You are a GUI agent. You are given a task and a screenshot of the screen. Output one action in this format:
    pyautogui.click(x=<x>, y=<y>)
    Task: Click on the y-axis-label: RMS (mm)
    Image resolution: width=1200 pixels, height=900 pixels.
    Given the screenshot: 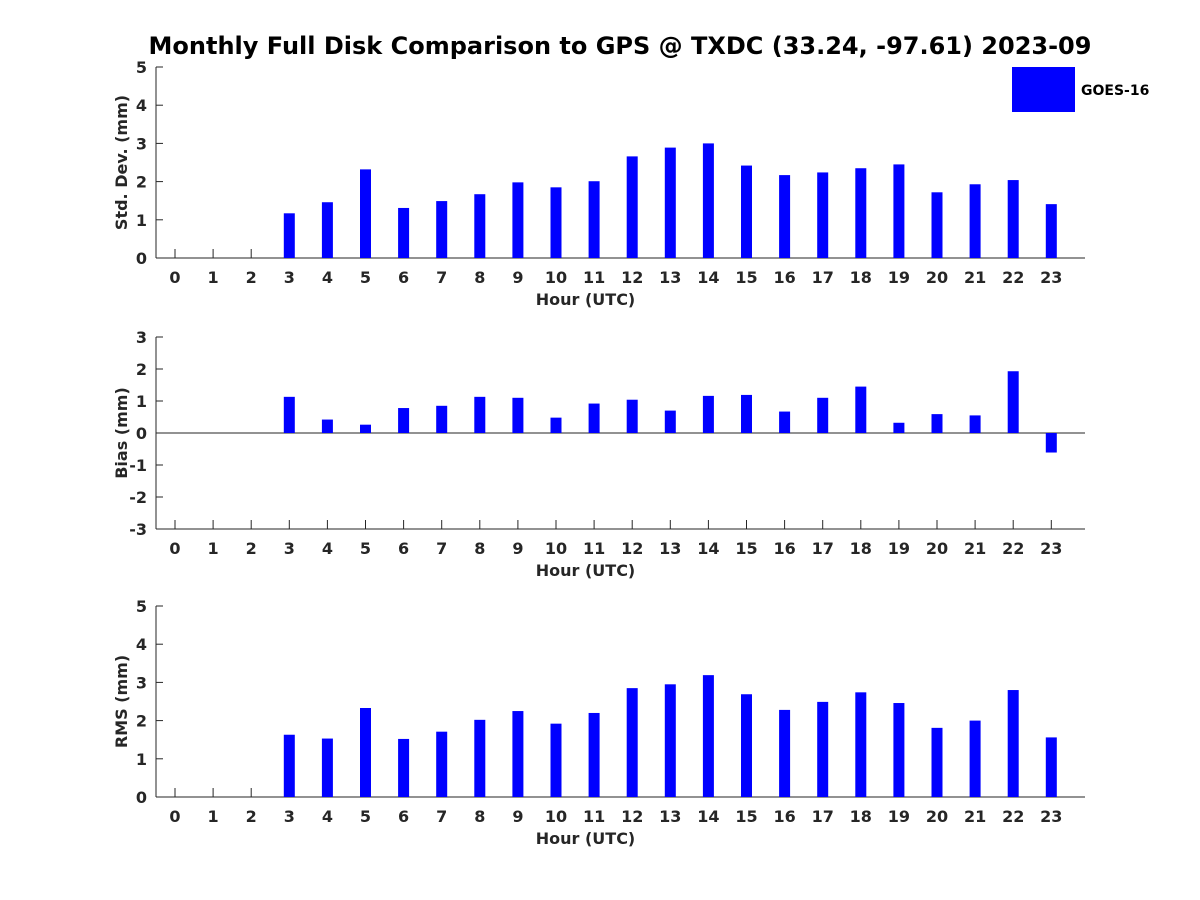 What is the action you would take?
    pyautogui.click(x=121, y=701)
    